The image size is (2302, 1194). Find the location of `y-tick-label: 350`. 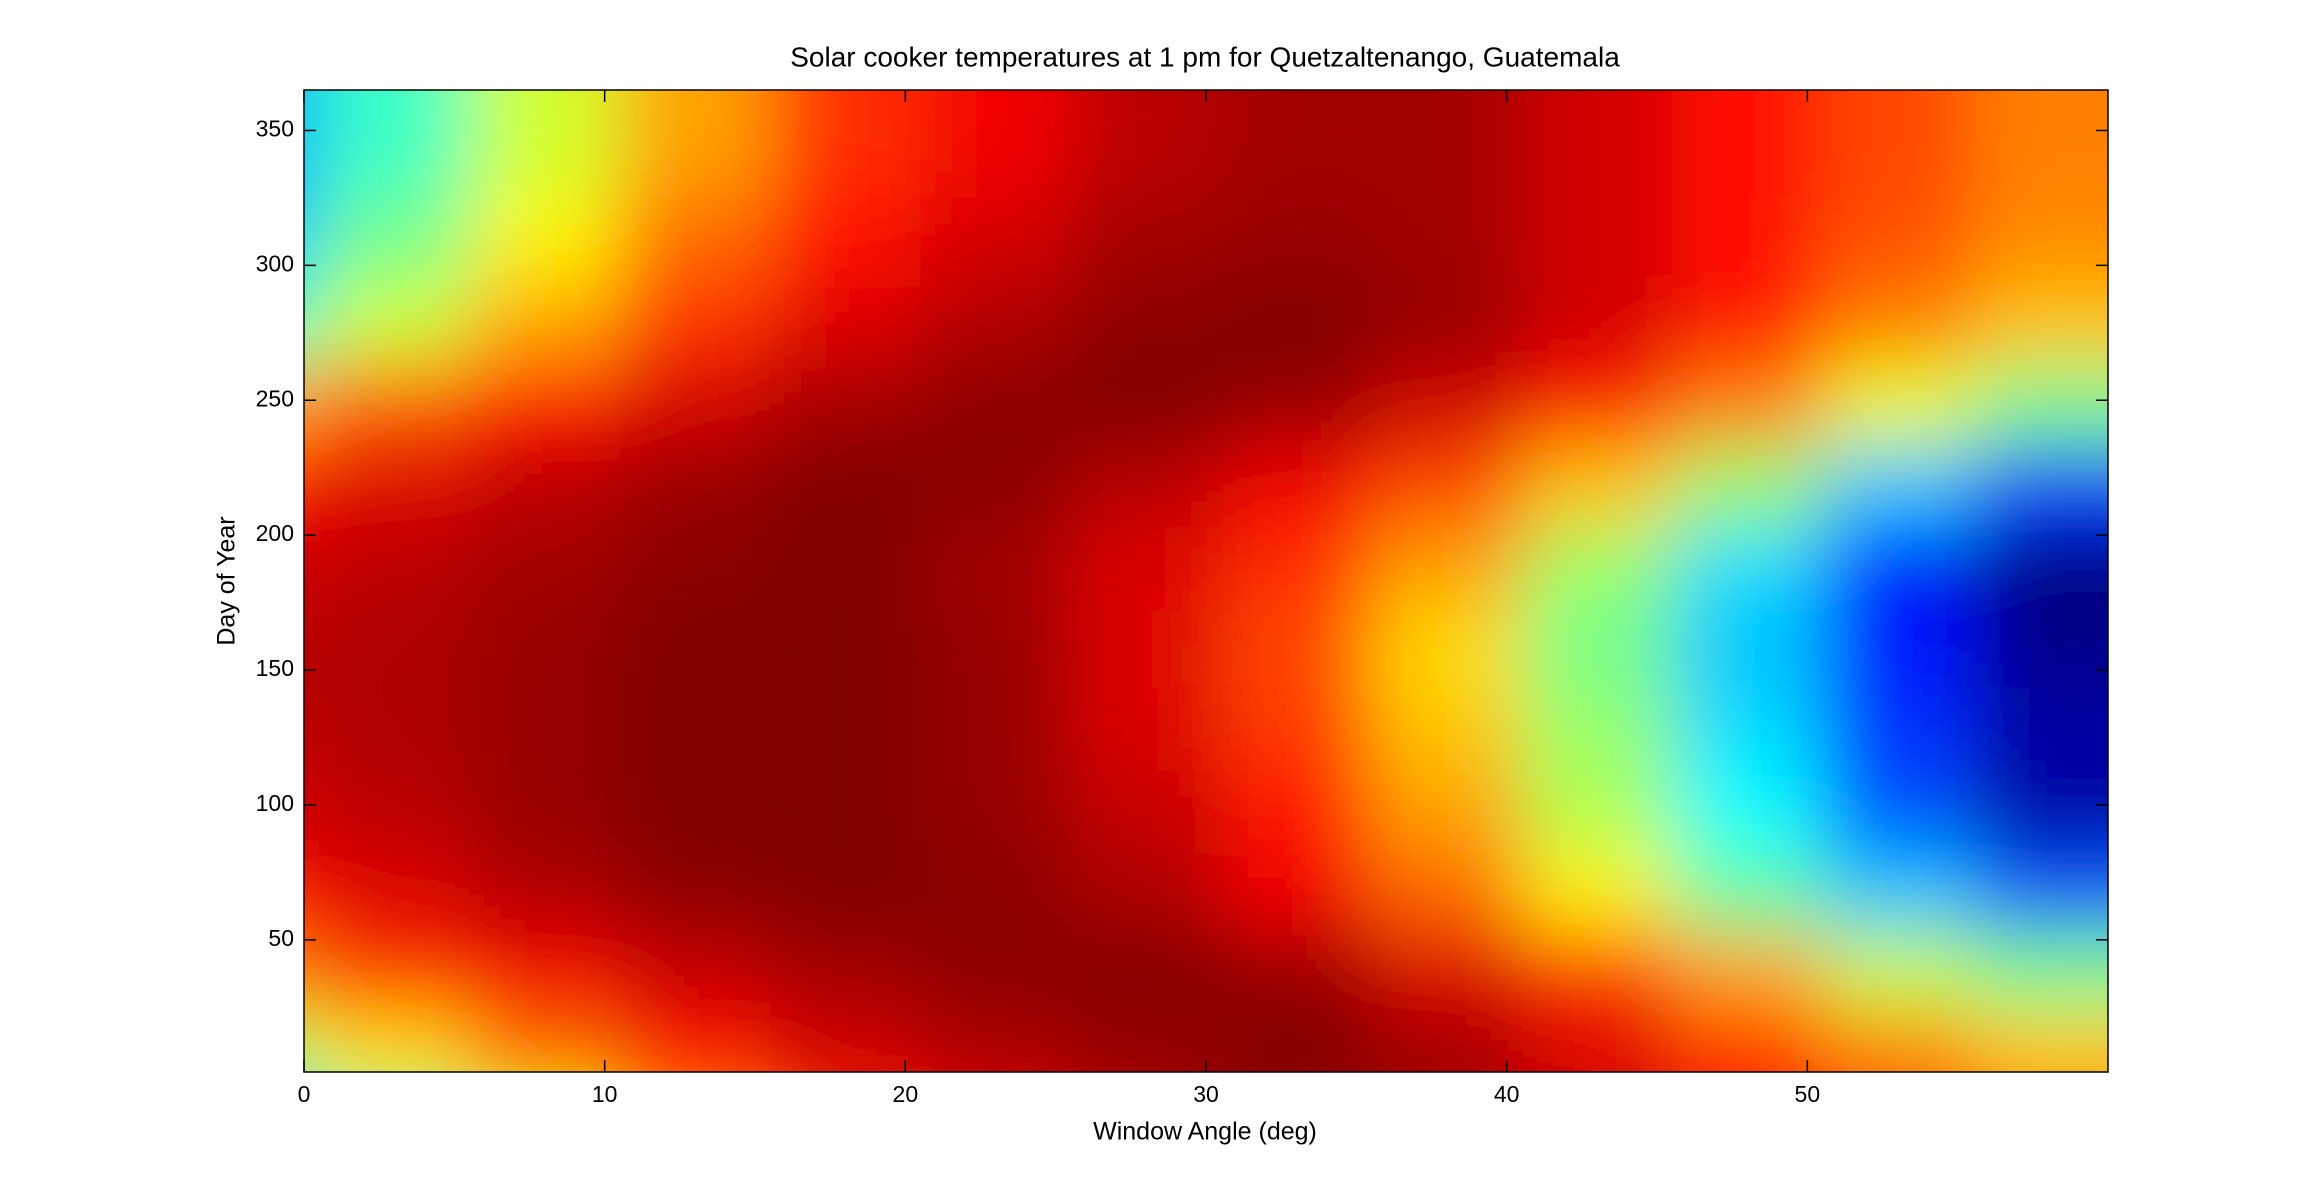

y-tick-label: 350 is located at coordinates (275, 129).